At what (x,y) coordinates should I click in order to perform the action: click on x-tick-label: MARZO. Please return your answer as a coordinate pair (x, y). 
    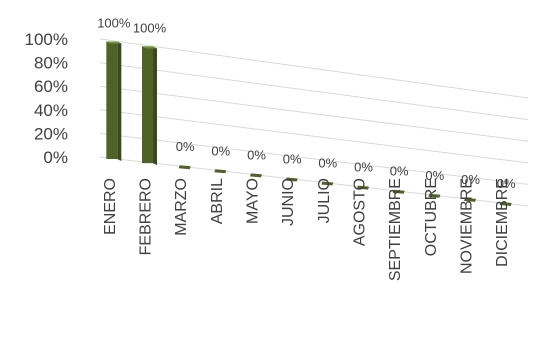
    Looking at the image, I should click on (181, 207).